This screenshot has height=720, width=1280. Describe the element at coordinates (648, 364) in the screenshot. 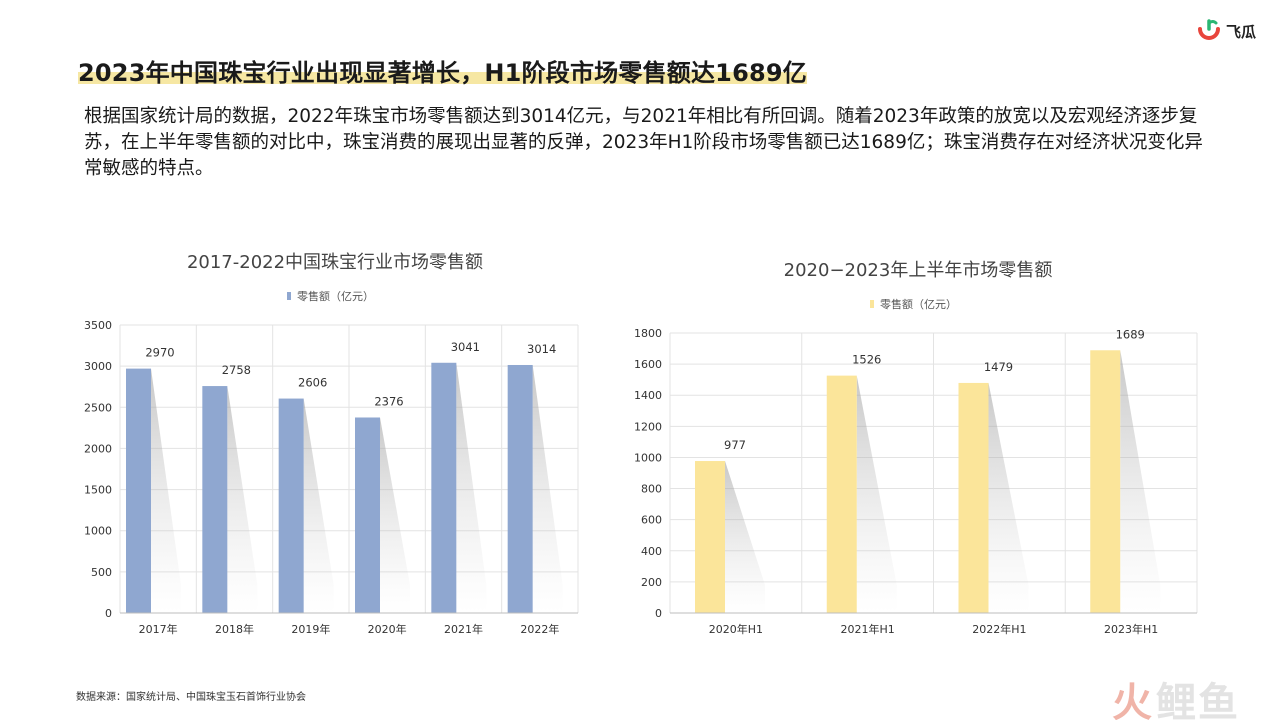

I see `y-tick-label: 1600` at that location.